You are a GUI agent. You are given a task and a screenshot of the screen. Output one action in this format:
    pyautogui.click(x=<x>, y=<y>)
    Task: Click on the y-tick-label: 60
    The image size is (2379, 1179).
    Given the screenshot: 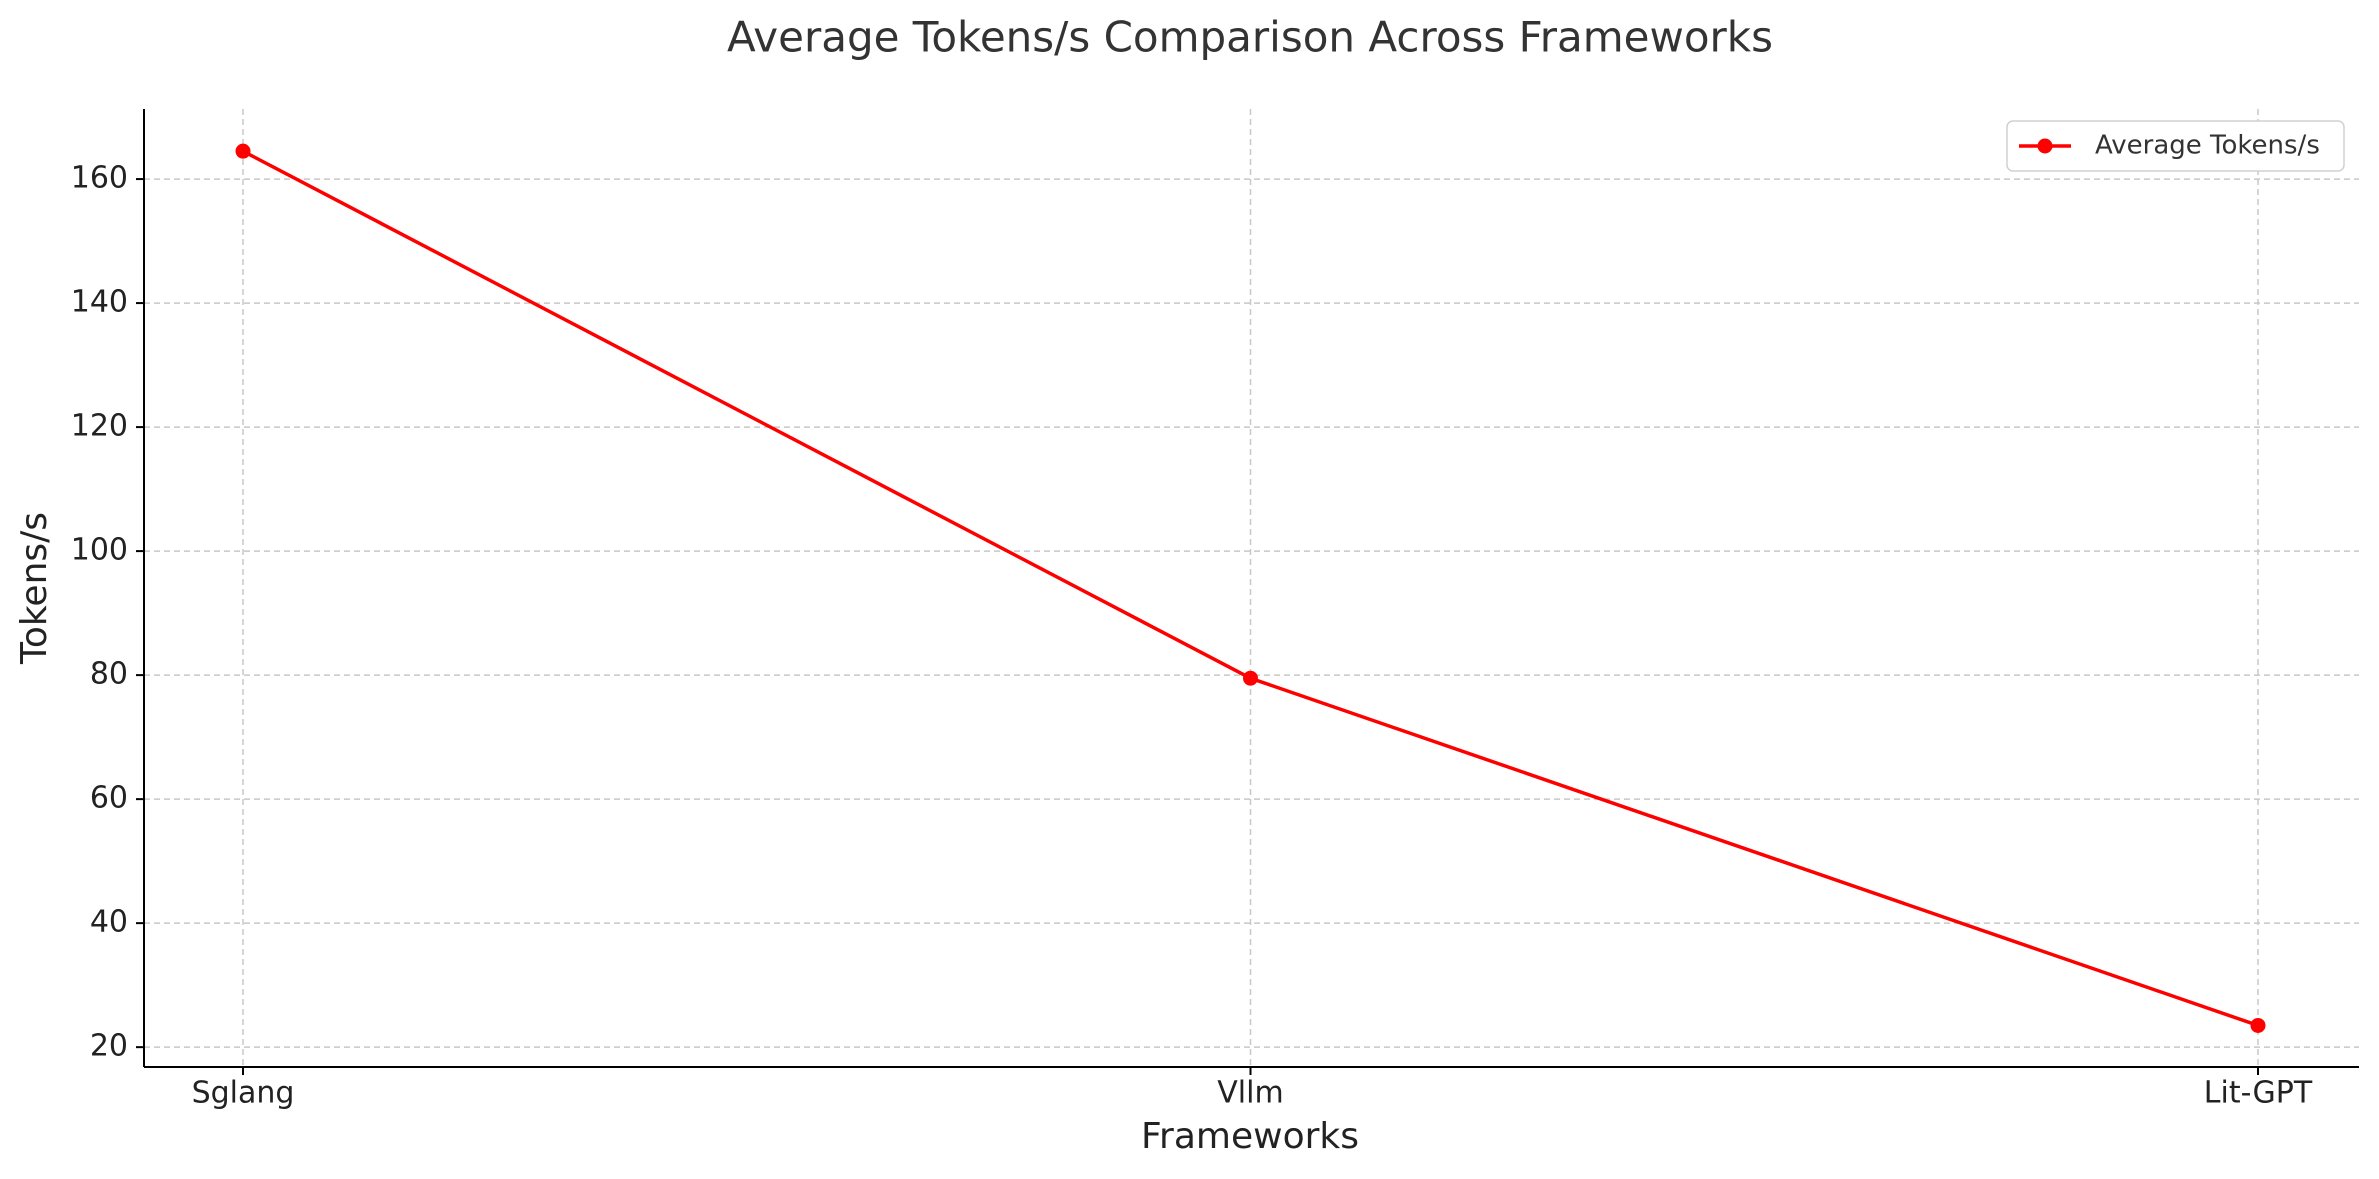 What is the action you would take?
    pyautogui.click(x=109, y=798)
    